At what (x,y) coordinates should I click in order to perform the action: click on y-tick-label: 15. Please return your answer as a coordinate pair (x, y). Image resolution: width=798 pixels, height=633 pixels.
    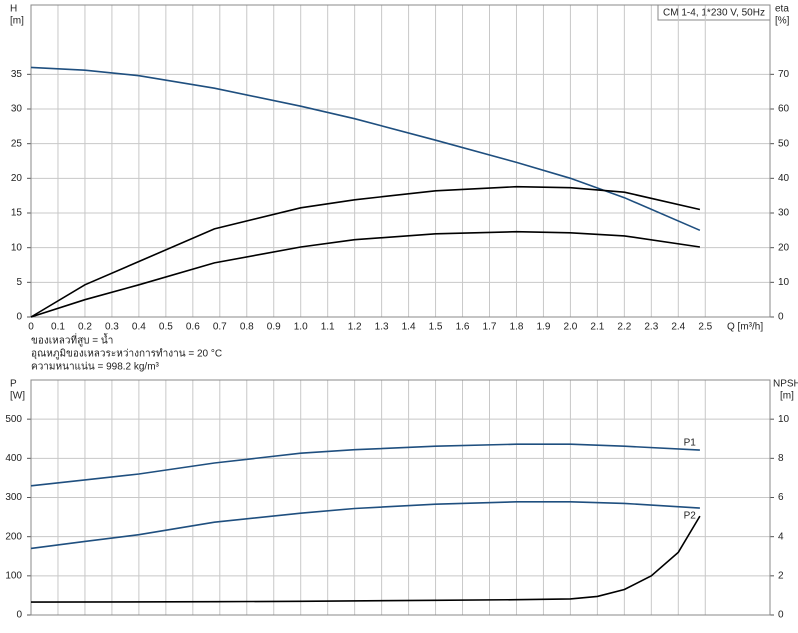
    Looking at the image, I should click on (17, 213).